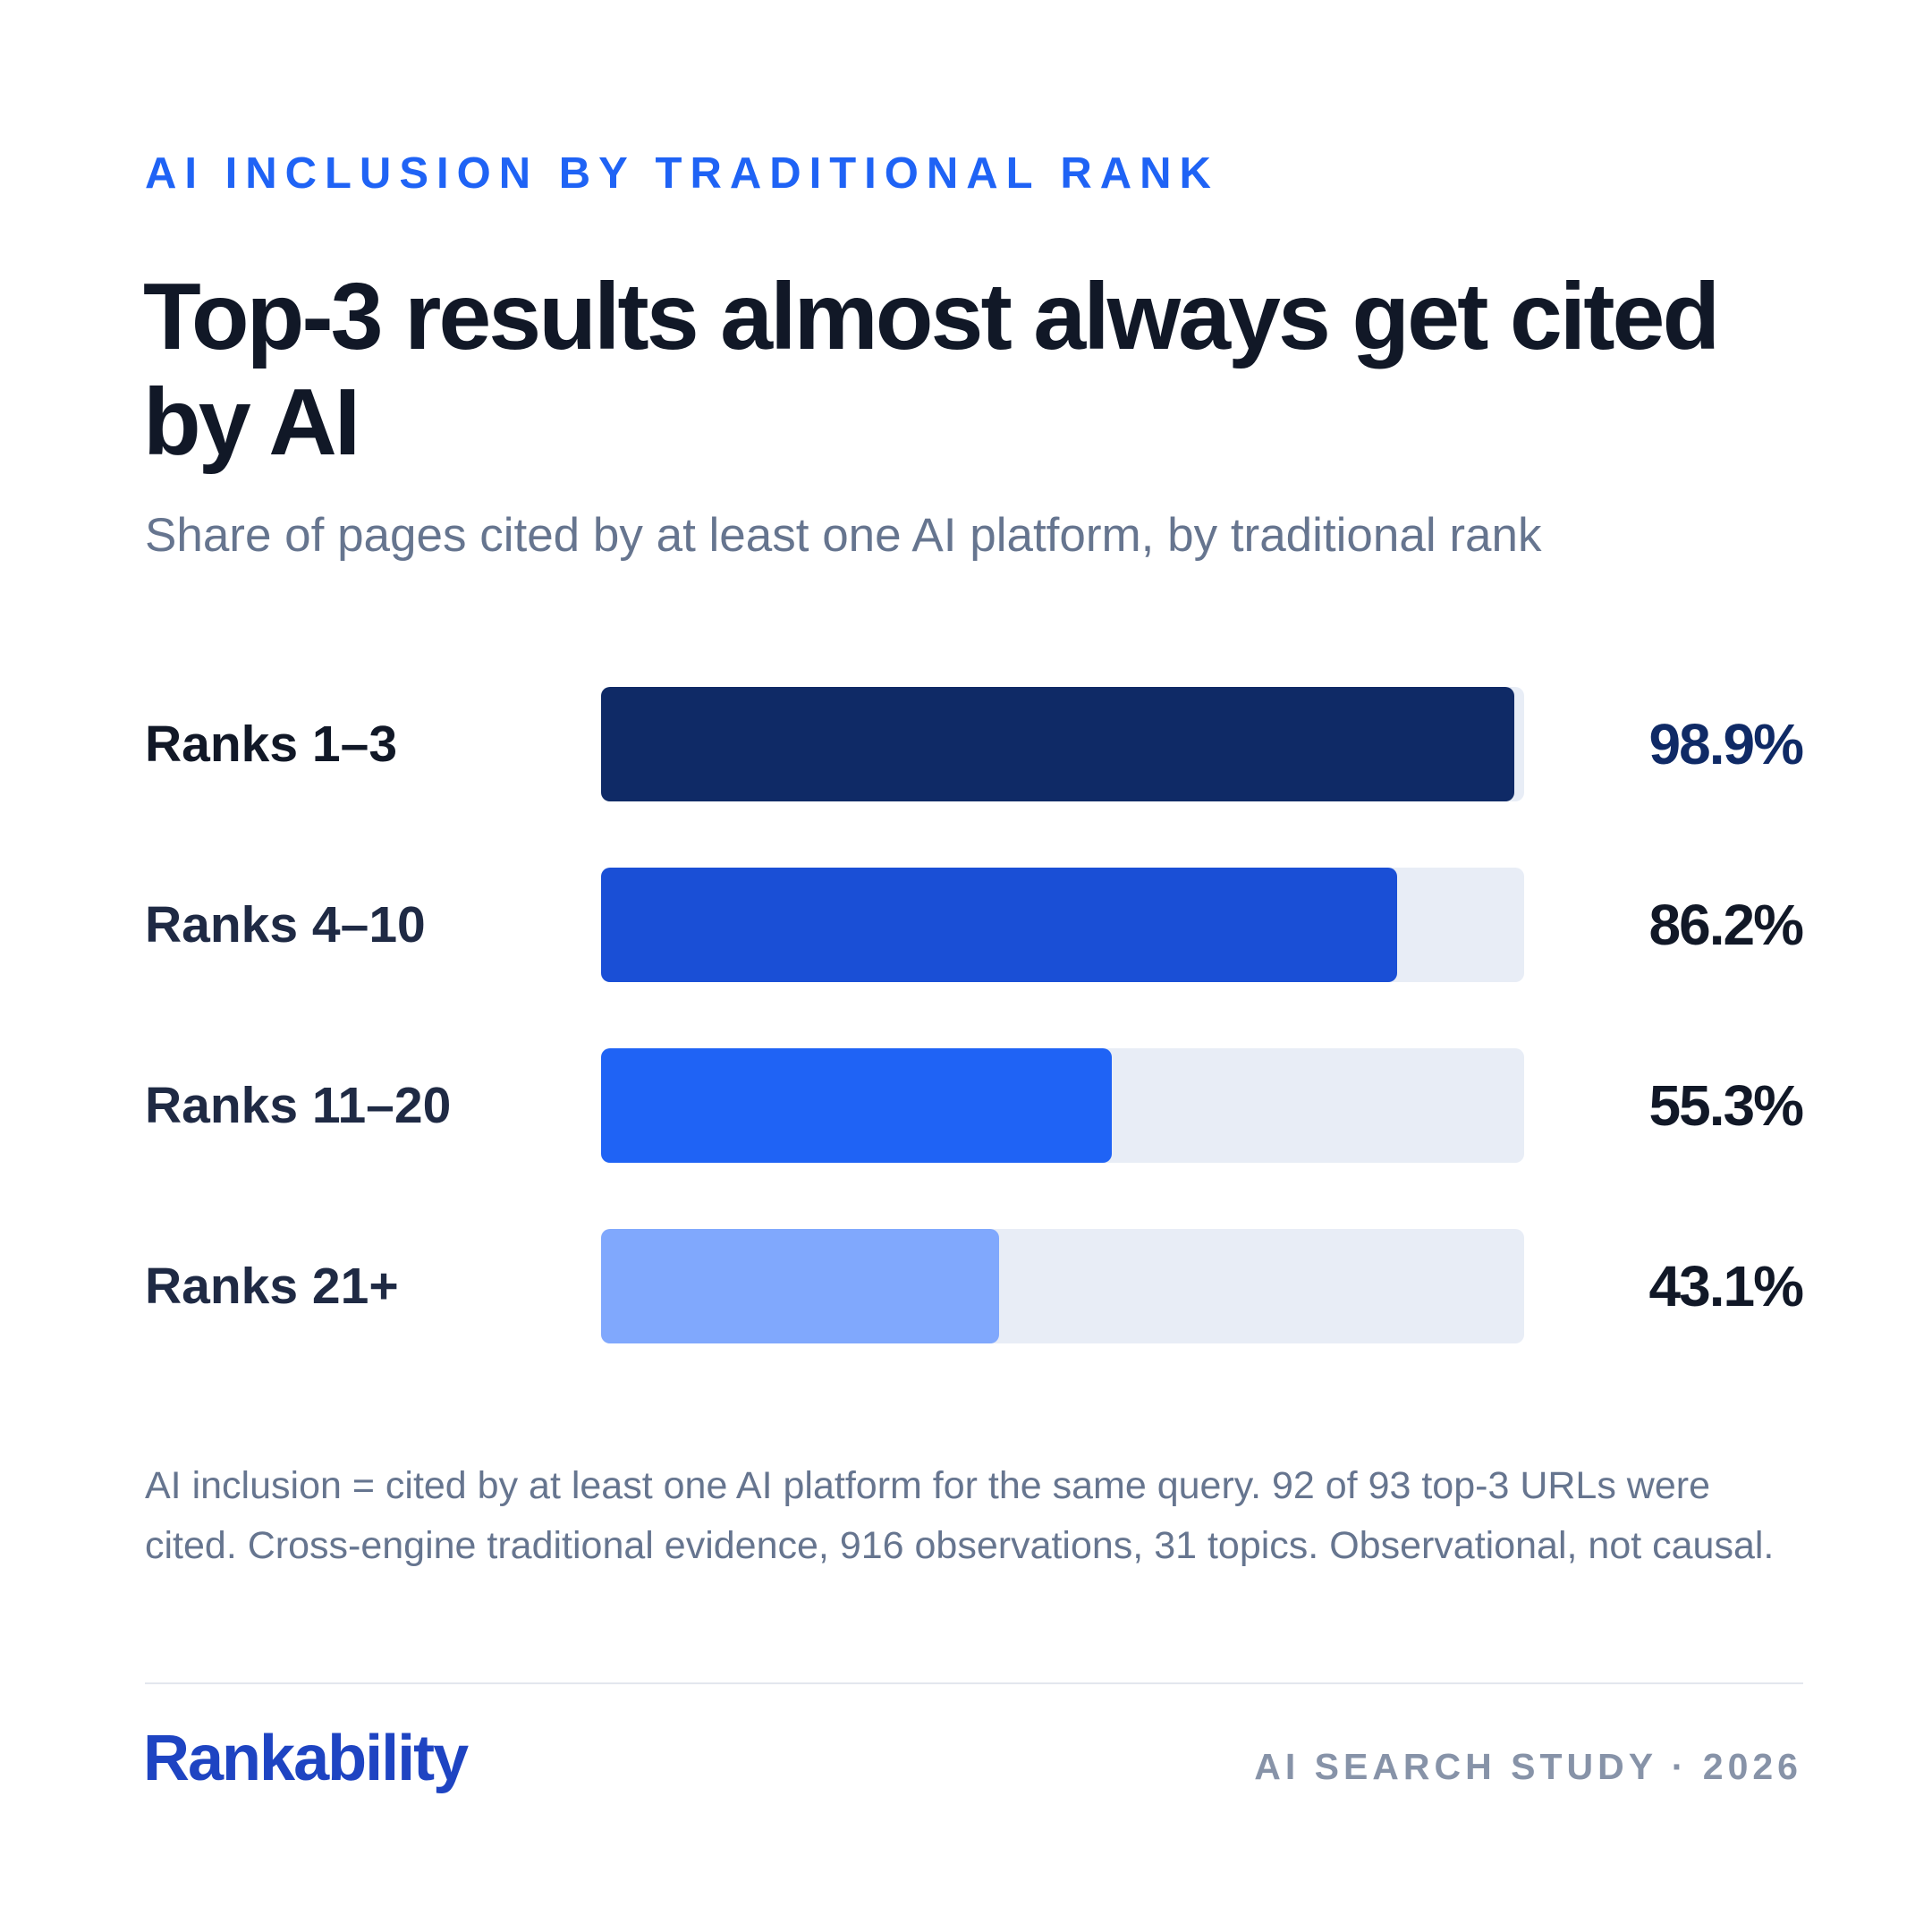  Describe the element at coordinates (271, 744) in the screenshot. I see `category-label: Ranks 1–3` at that location.